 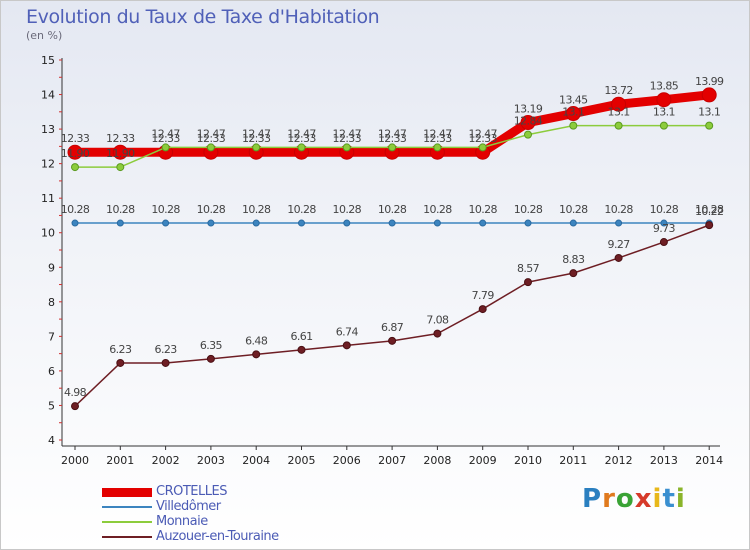 What do you see at coordinates (392, 460) in the screenshot?
I see `x-tick-label: 2007` at bounding box center [392, 460].